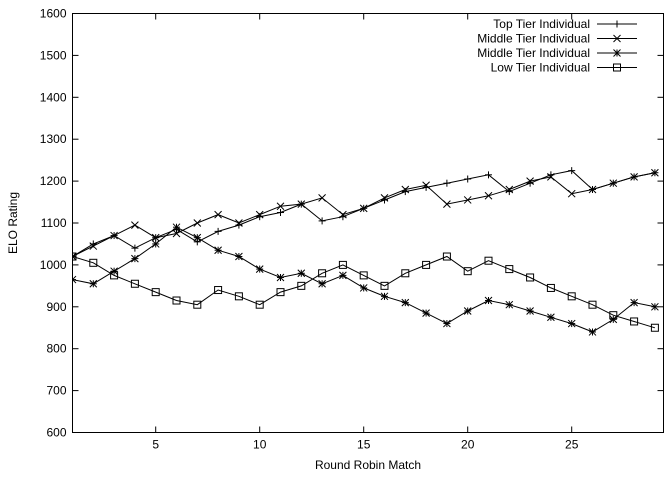 This screenshot has height=478, width=664. Describe the element at coordinates (533, 53) in the screenshot. I see `legend-label: Middle Tier Individual` at that location.